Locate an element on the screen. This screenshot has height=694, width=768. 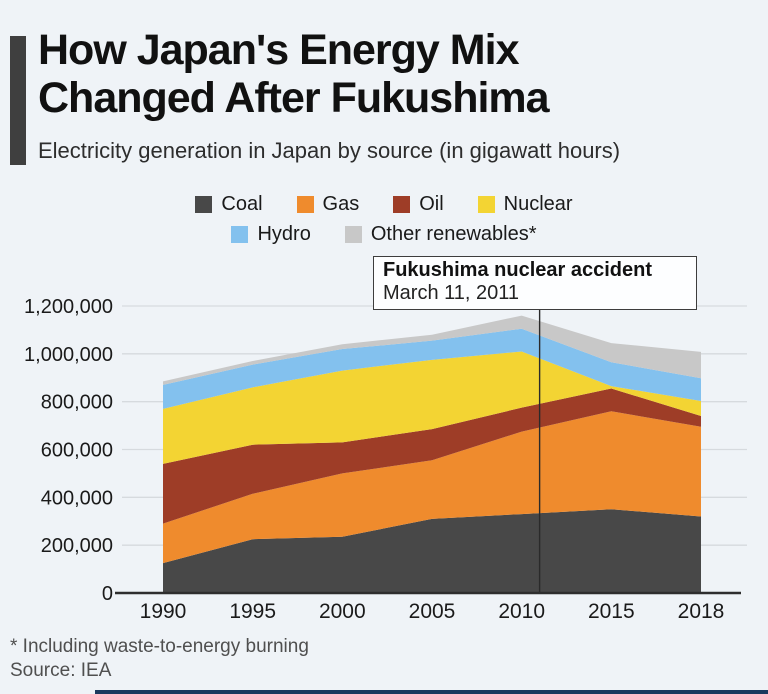
y-axis-tick-label: 800,000 is located at coordinates (77, 403).